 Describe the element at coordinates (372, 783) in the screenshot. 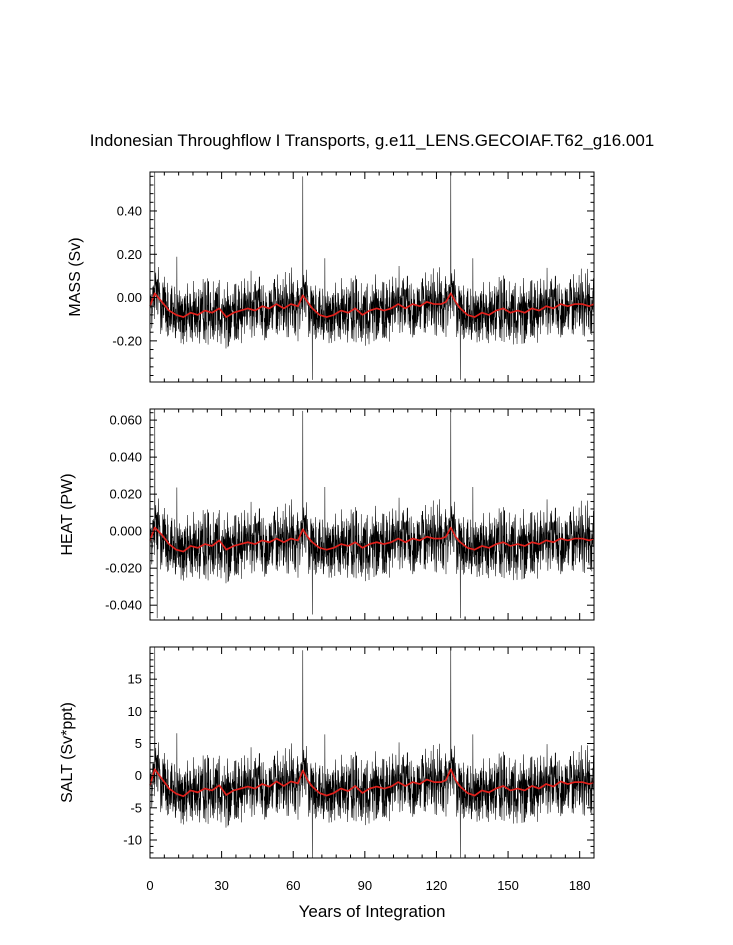

I see `salt-annual-mean-line` at that location.